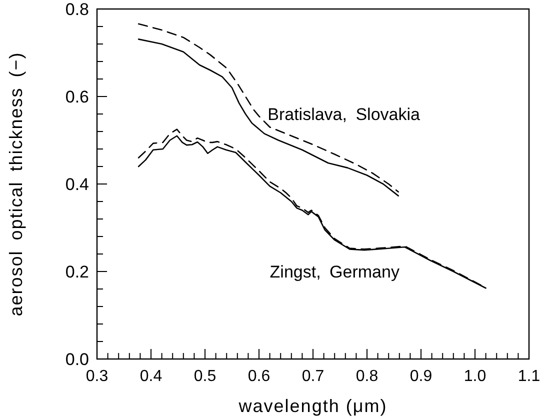 The width and height of the screenshot is (543, 420). I want to click on y-tick-label: 0.4, so click(77, 184).